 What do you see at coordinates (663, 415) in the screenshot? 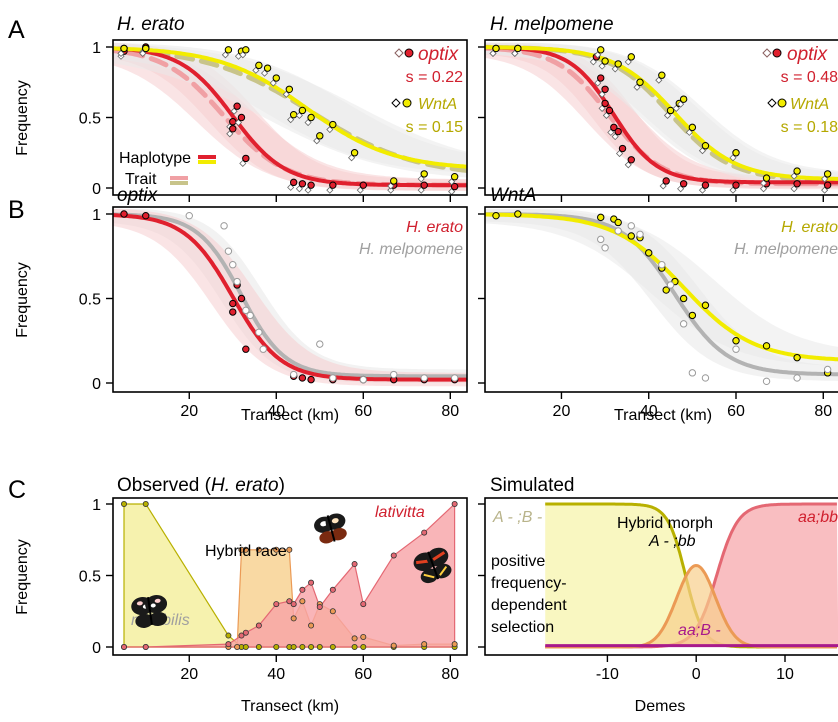
I see `xlabel-b-right: Transect (km)` at bounding box center [663, 415].